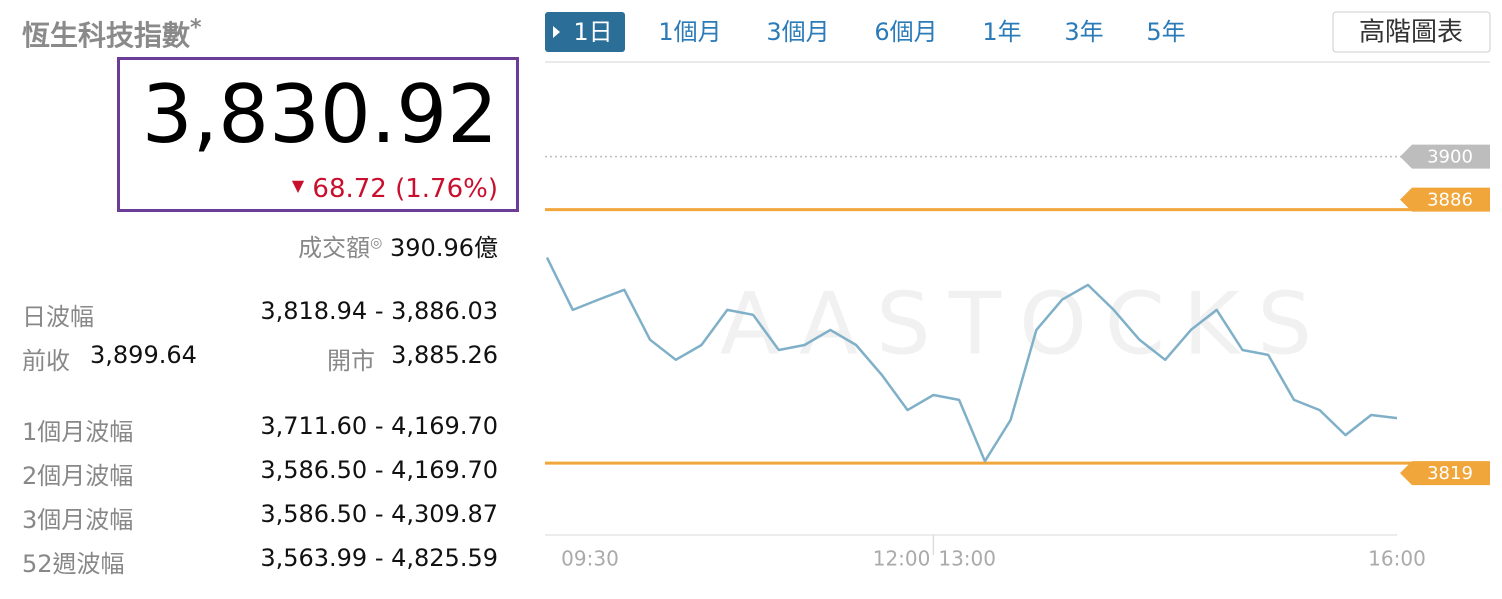 The height and width of the screenshot is (599, 1502). Describe the element at coordinates (143, 355) in the screenshot. I see `stat-value: 3,899.64` at that location.